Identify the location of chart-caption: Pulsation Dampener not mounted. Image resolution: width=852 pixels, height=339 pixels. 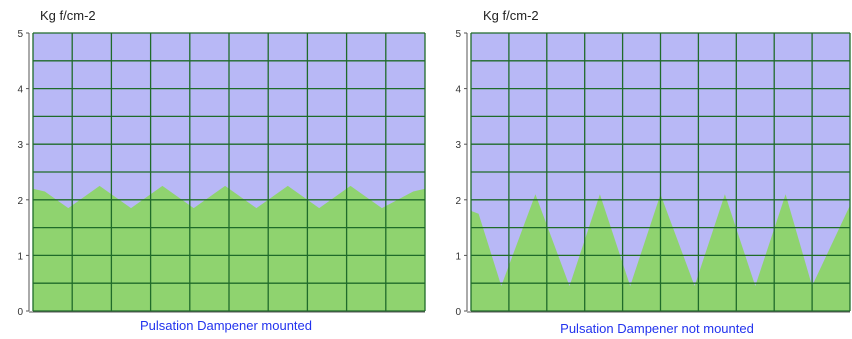
(657, 328).